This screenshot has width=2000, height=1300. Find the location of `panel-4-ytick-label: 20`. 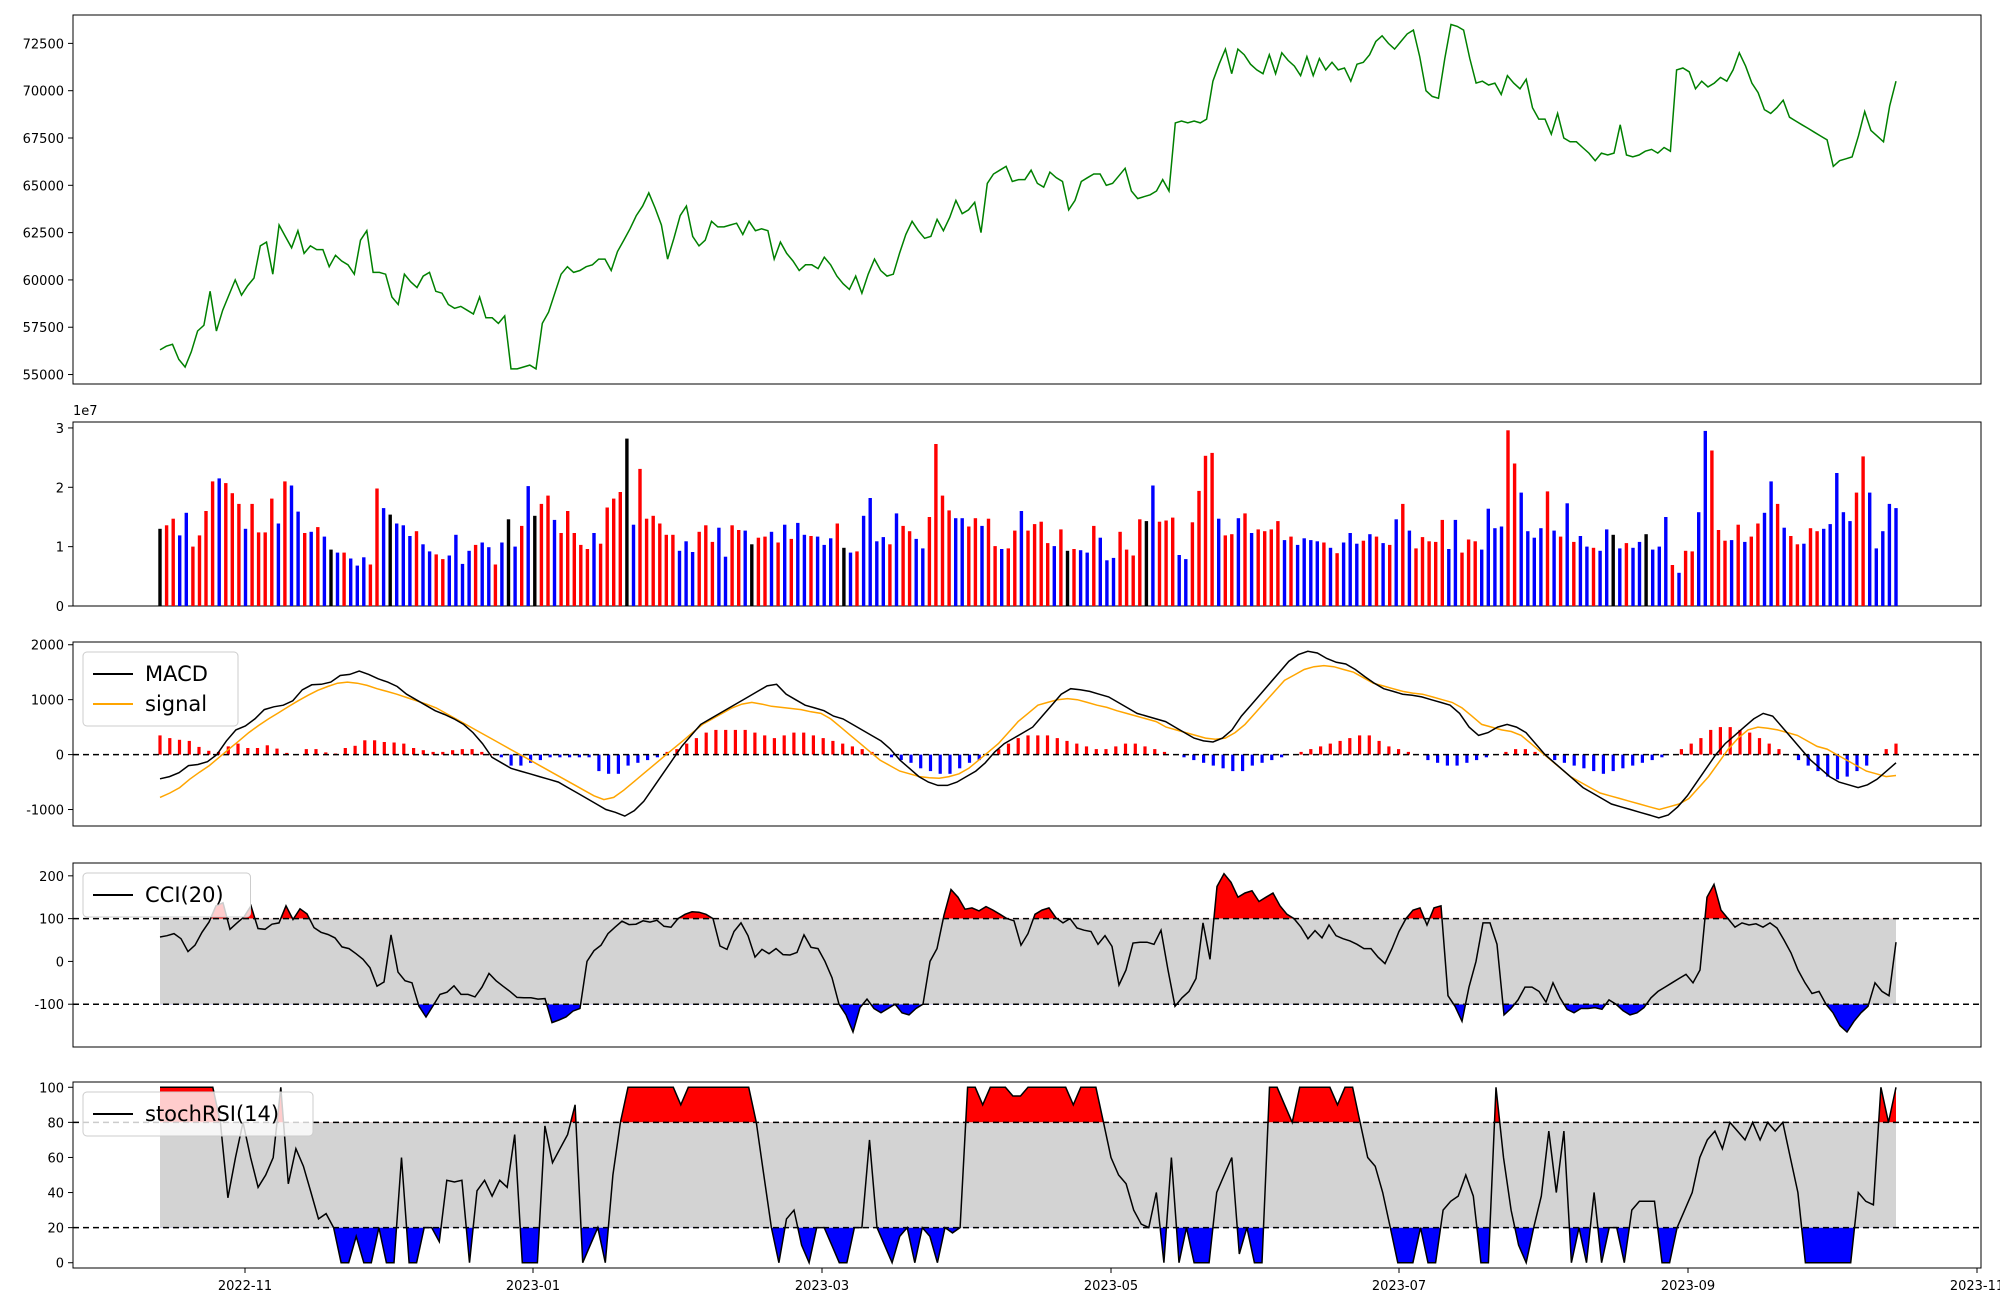

panel-4-ytick-label: 20 is located at coordinates (55, 1229).